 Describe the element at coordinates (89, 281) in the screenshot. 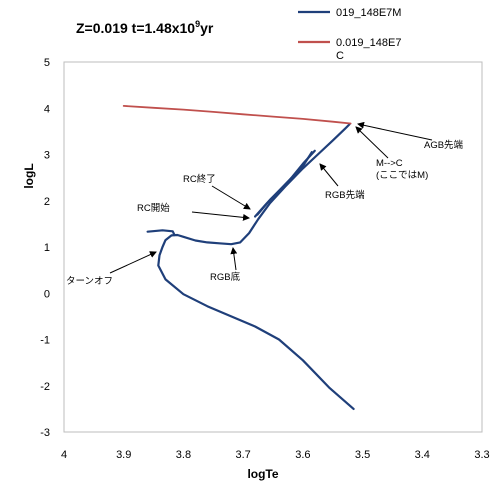

I see `annotation-label-7: ターンオフ` at that location.